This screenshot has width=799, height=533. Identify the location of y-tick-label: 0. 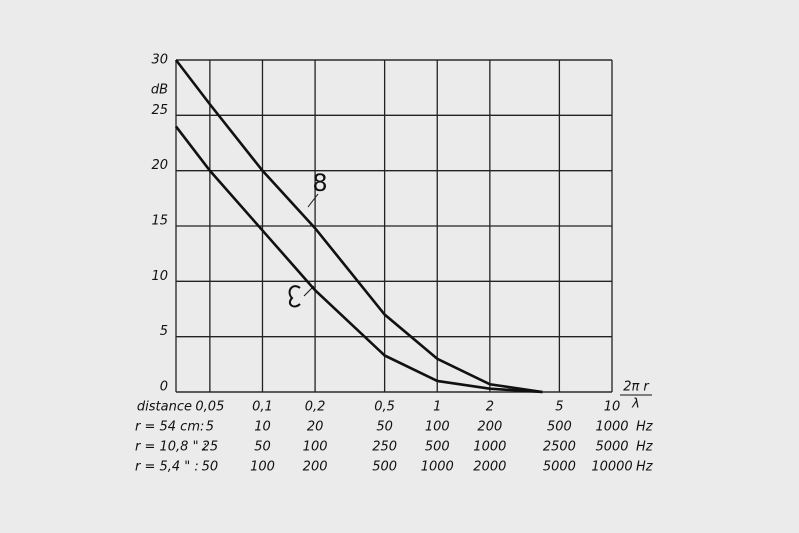
(164, 387).